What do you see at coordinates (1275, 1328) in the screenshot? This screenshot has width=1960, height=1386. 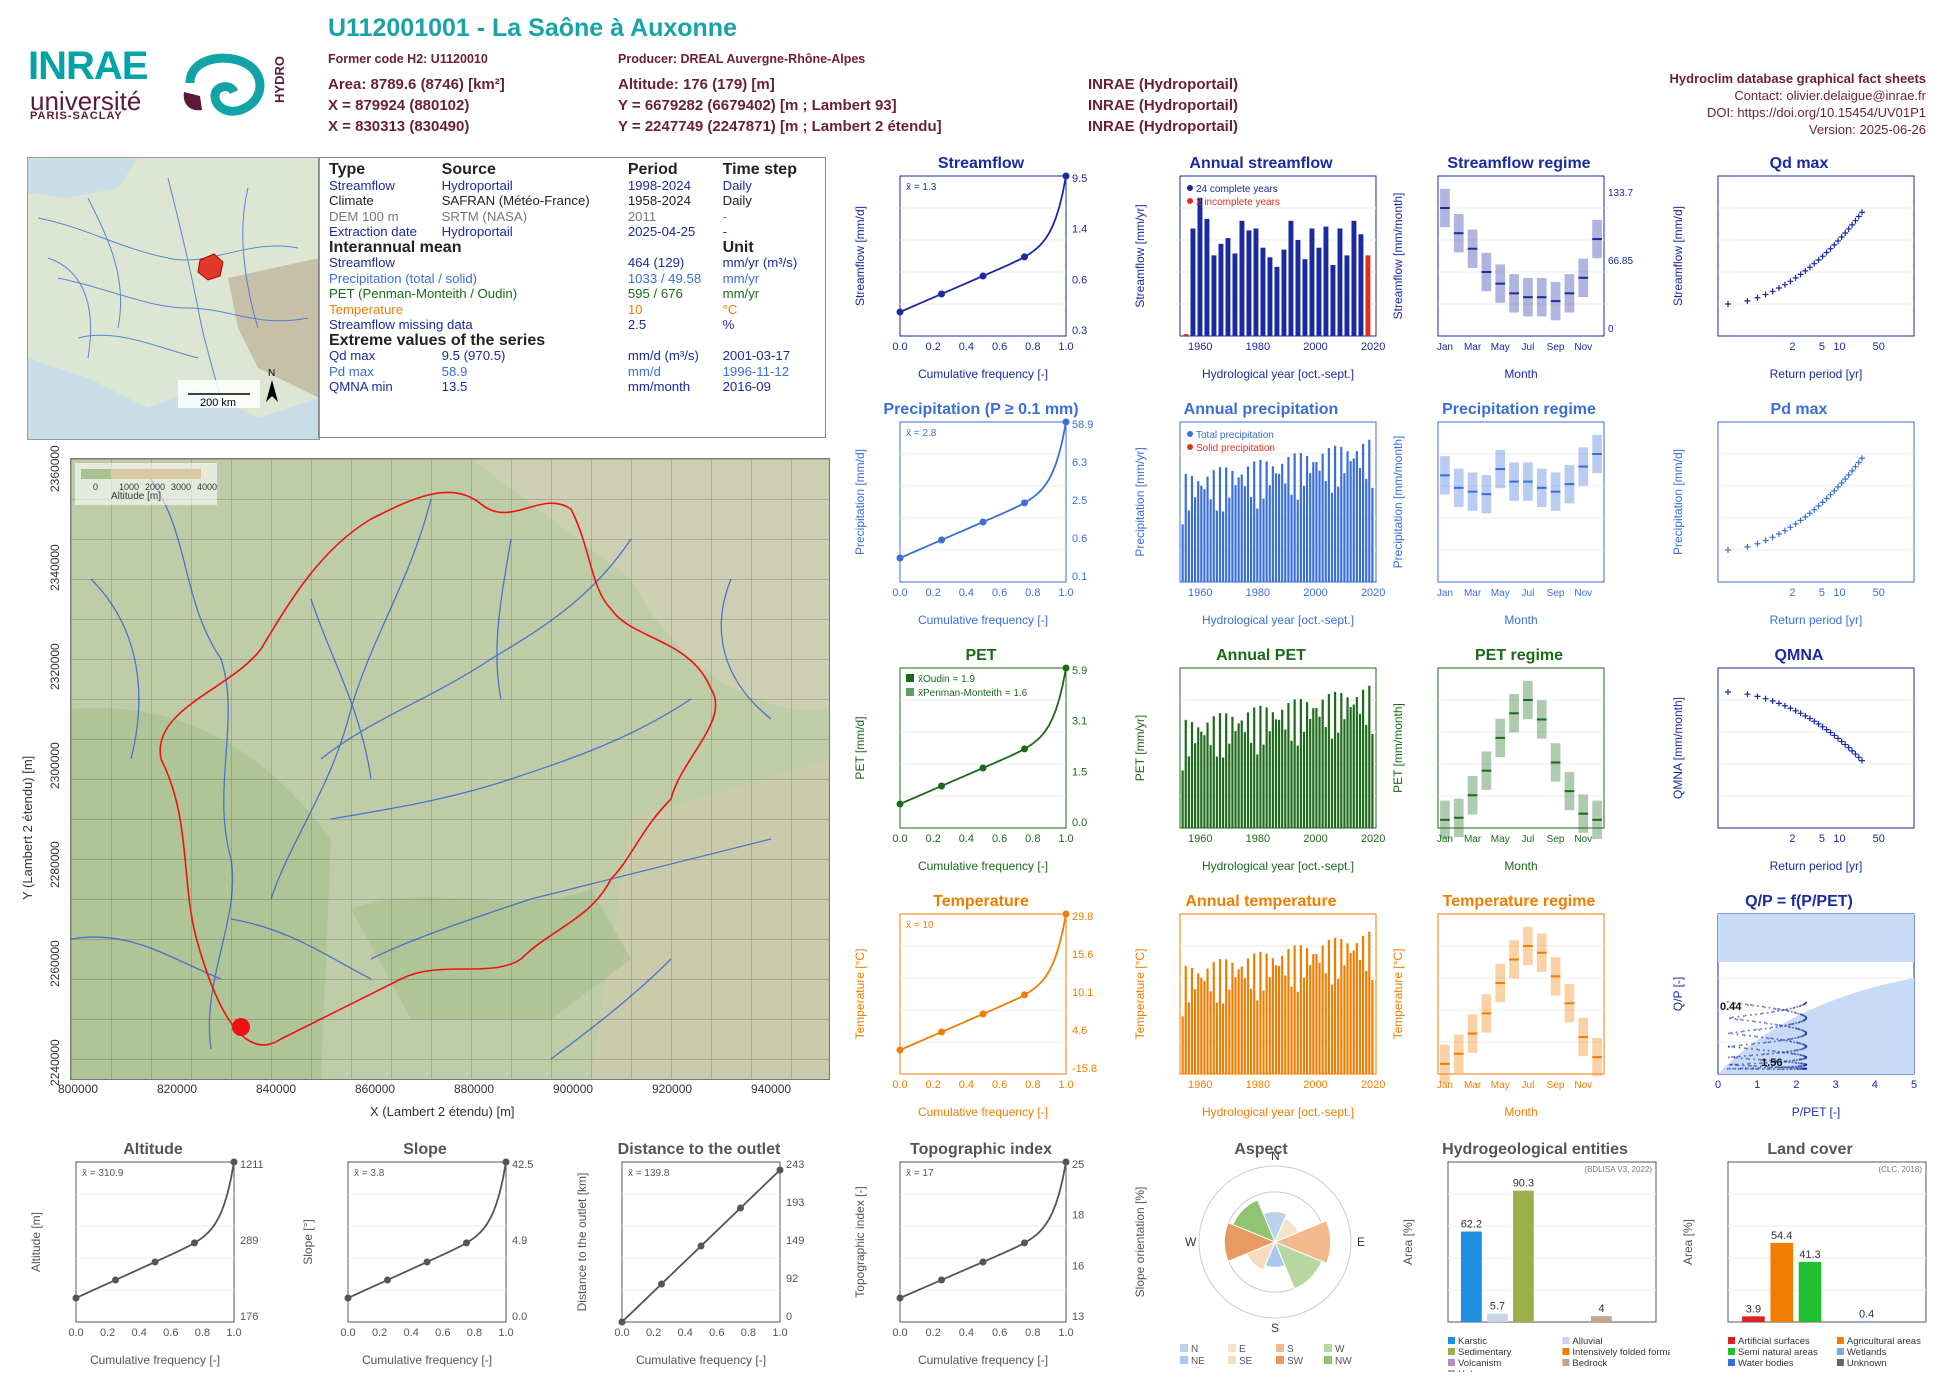 I see `aspect-compass-label: S` at bounding box center [1275, 1328].